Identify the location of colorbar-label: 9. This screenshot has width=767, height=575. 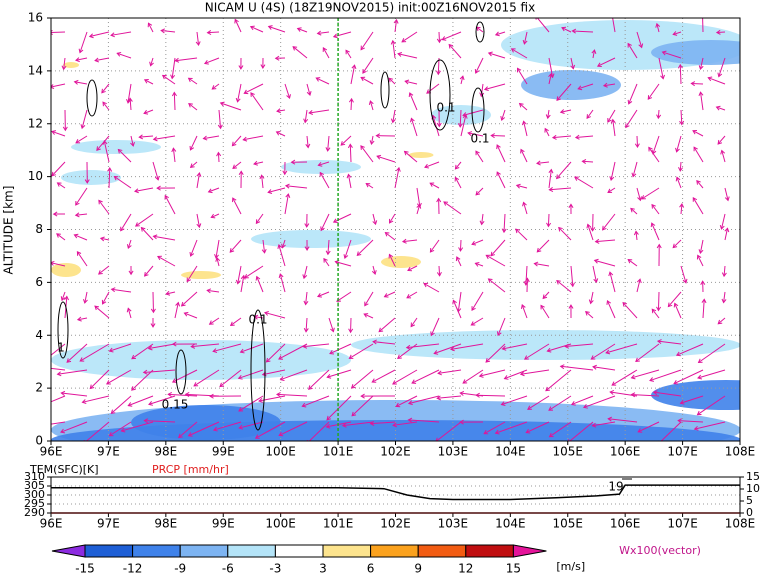
(418, 568).